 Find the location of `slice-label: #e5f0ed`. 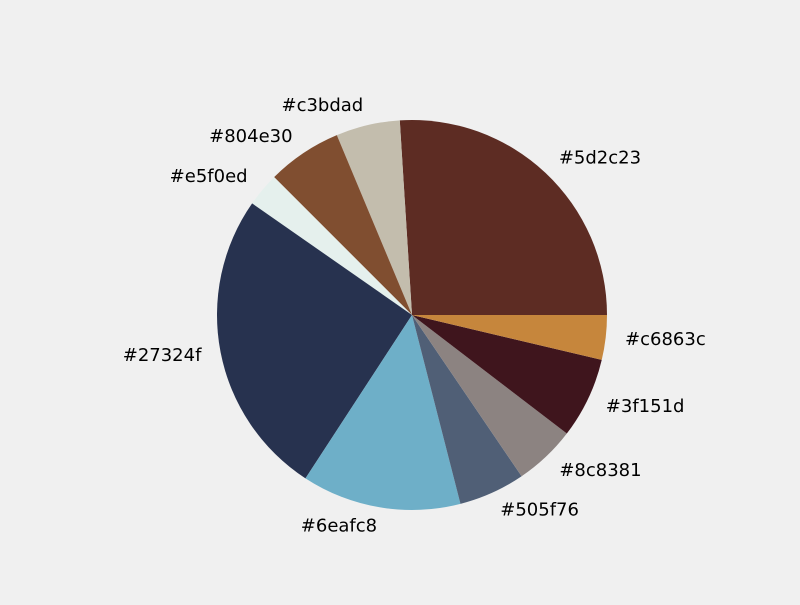

slice-label: #e5f0ed is located at coordinates (209, 176).